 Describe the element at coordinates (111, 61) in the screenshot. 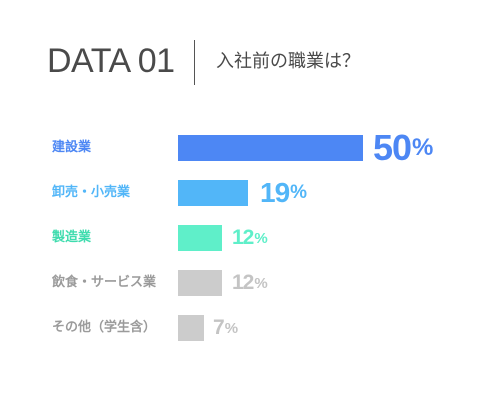

I see `chart-title: DATA 01` at that location.